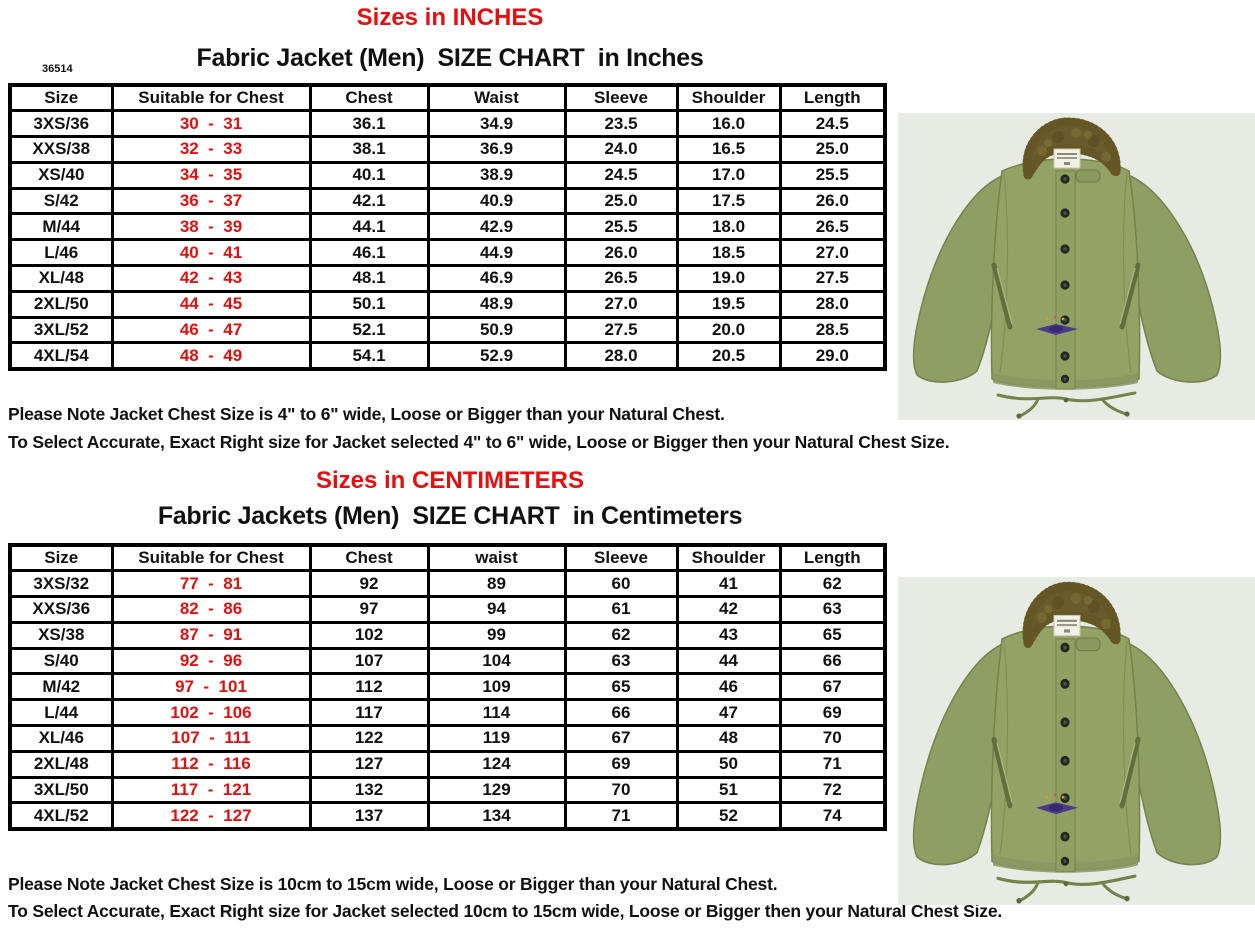  Describe the element at coordinates (832, 764) in the screenshot. I see `size-cell: 71` at that location.